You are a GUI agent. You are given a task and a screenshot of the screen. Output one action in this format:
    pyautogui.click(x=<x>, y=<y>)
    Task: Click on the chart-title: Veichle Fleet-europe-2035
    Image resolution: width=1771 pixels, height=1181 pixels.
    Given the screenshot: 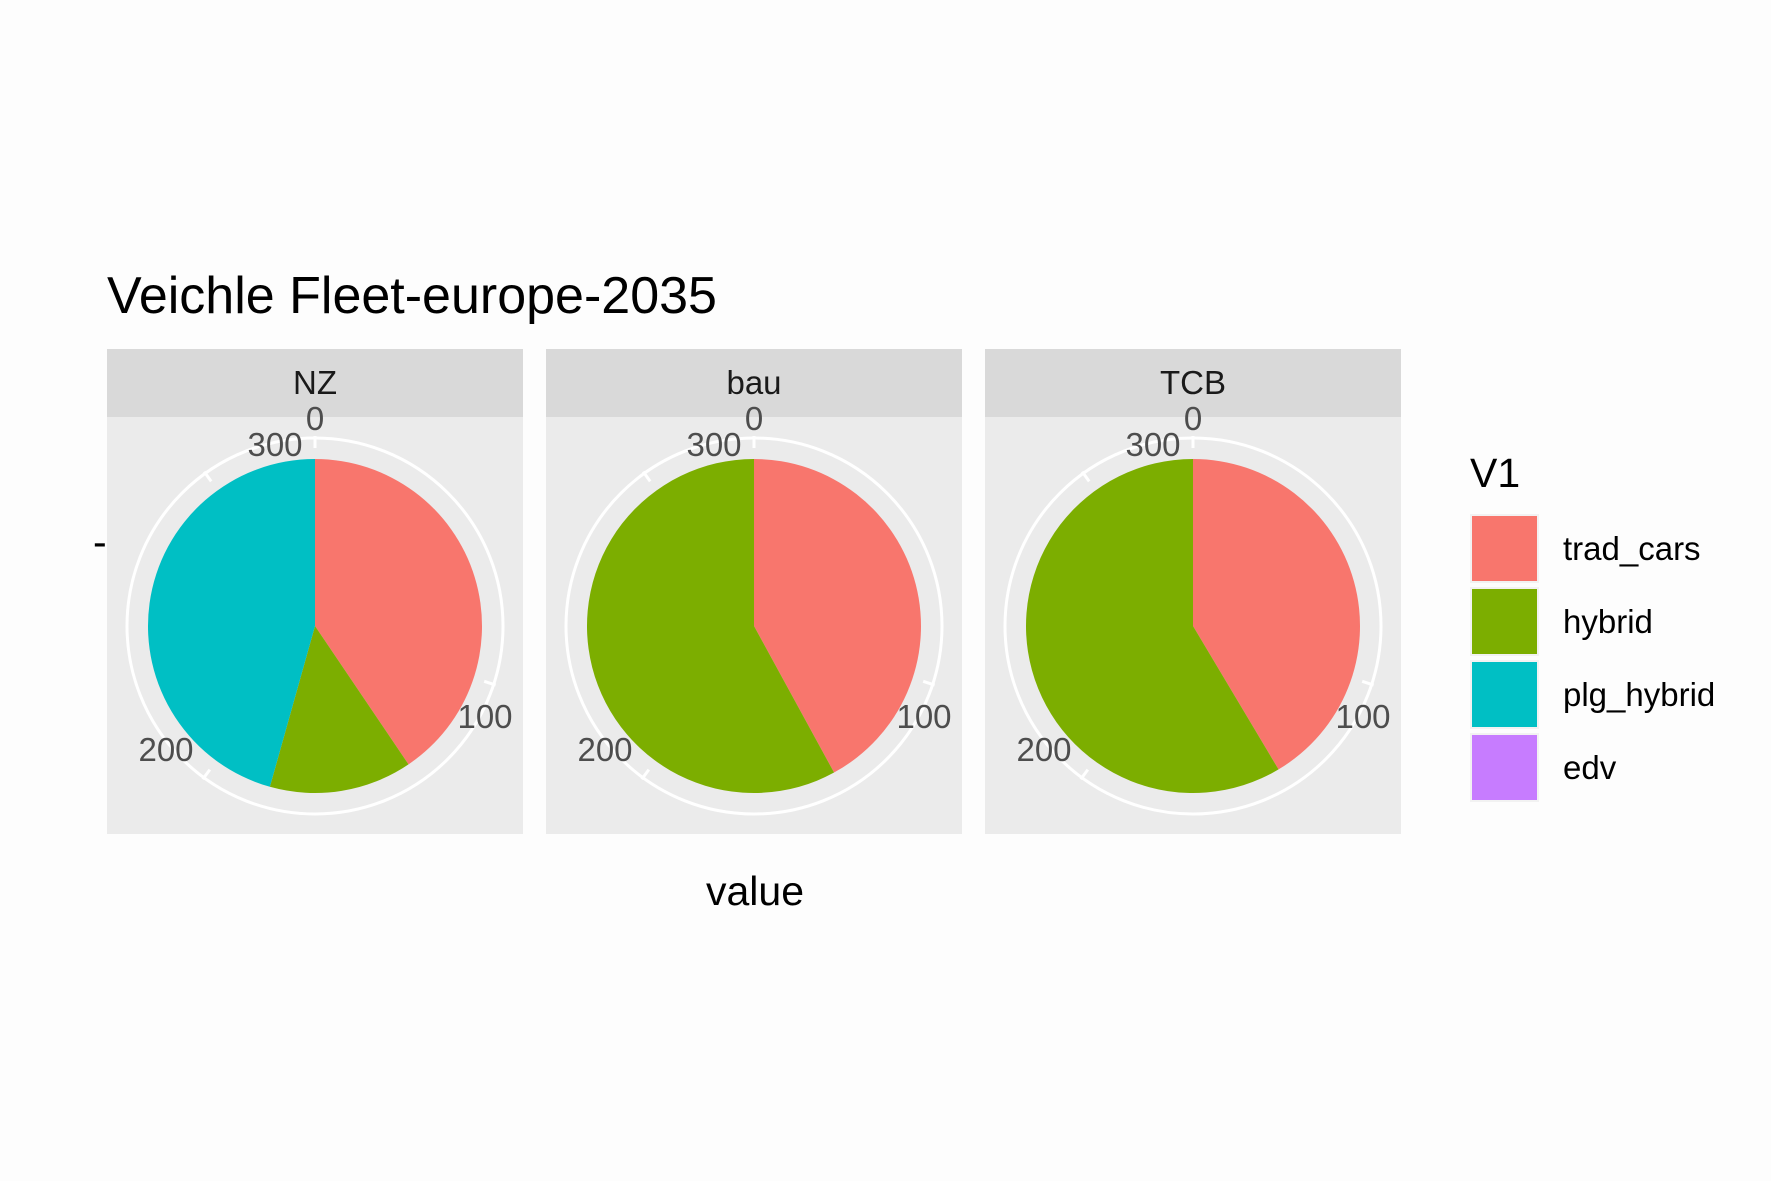 What is the action you would take?
    pyautogui.click(x=412, y=296)
    